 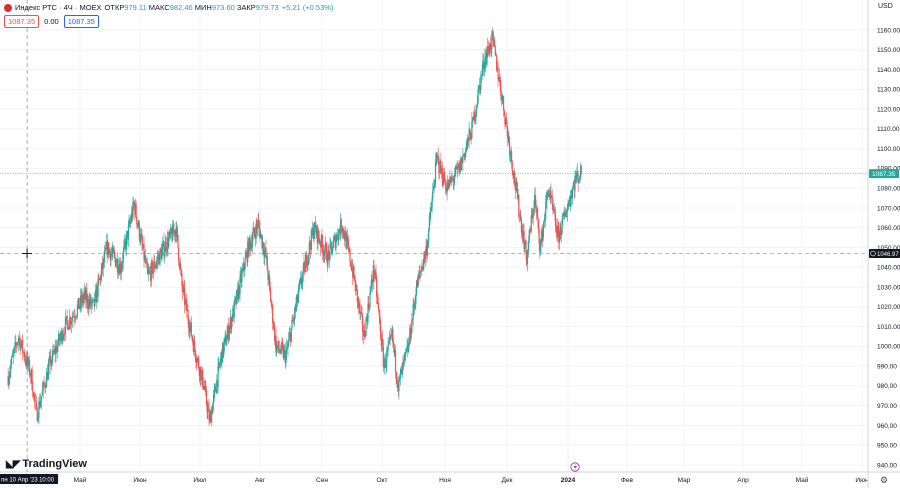 I want to click on tradingview-logo: ◣◤ TradingView, so click(x=46, y=464).